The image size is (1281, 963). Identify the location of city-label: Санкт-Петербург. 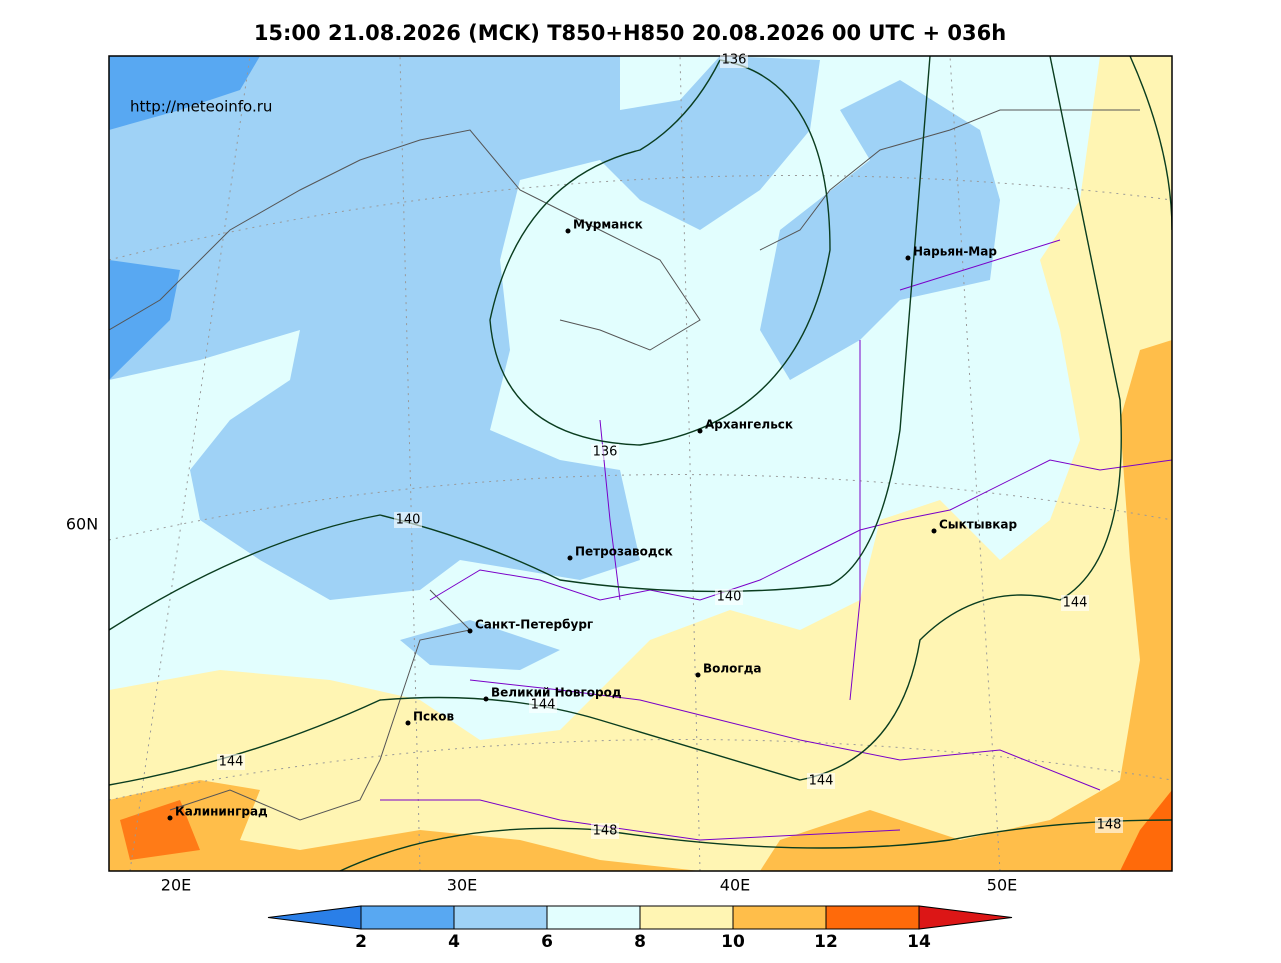
(534, 625).